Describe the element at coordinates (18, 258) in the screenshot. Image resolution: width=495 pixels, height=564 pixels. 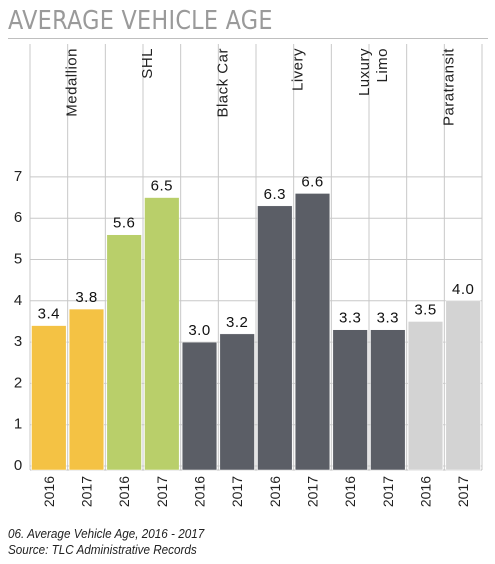
I see `y-tick-label: 5` at that location.